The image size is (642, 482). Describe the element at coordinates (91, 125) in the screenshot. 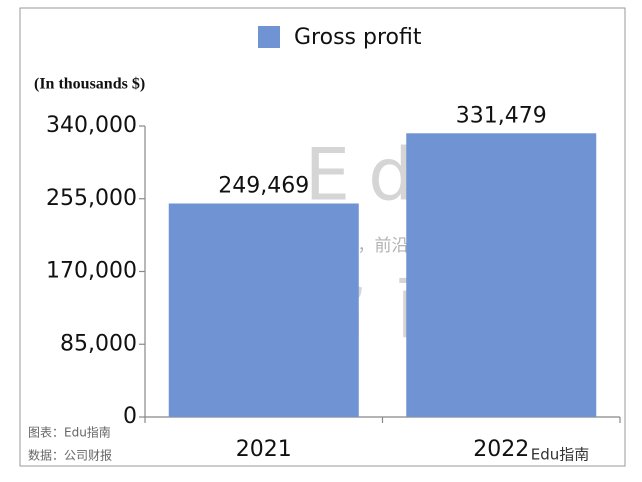

I see `y-tick-label: 340,000` at that location.